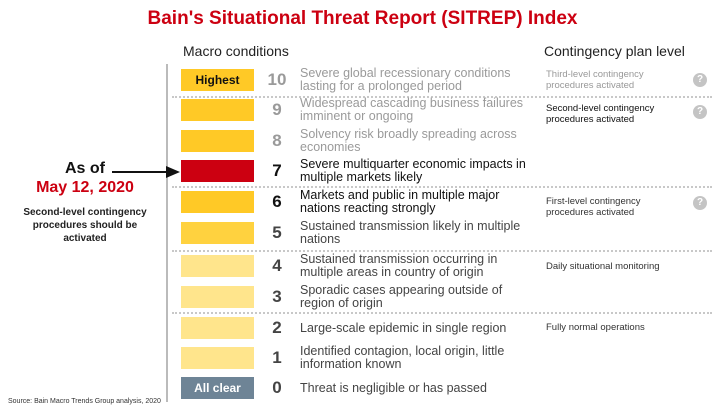 The height and width of the screenshot is (411, 725). Describe the element at coordinates (277, 327) in the screenshot. I see `level-number: 2` at that location.